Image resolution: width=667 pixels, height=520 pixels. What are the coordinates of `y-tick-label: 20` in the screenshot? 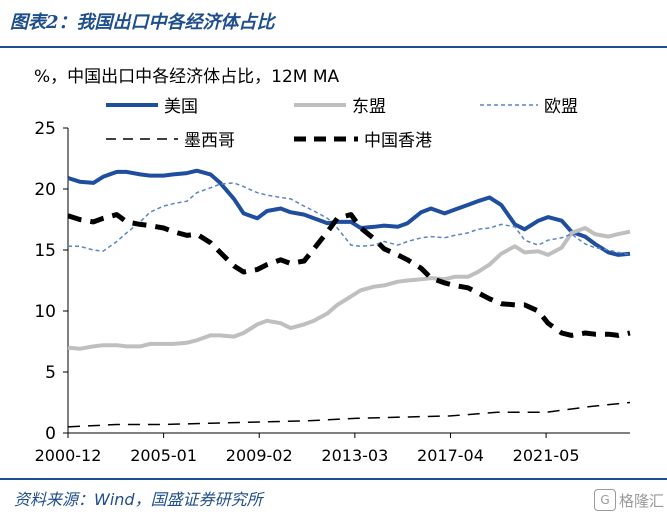 It's located at (45, 190).